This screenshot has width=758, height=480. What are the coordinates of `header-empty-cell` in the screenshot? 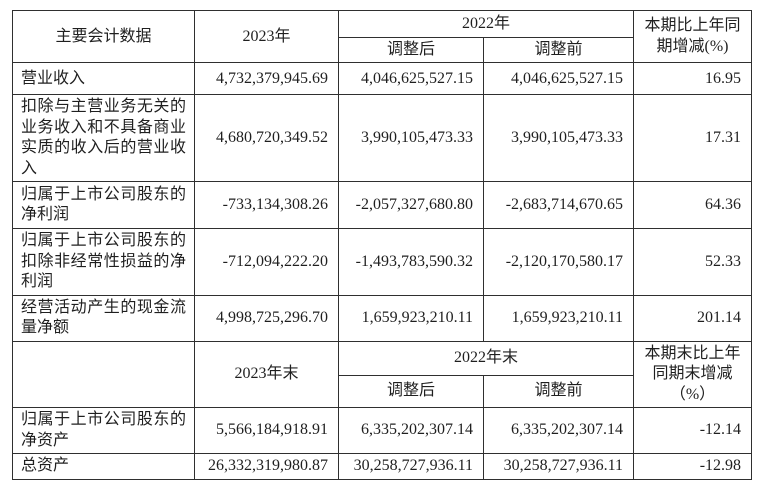 It's located at (103, 374).